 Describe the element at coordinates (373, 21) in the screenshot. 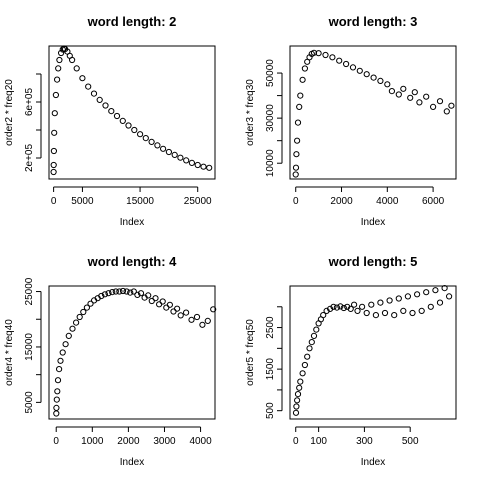

I see `chart-title: word length: 3` at that location.